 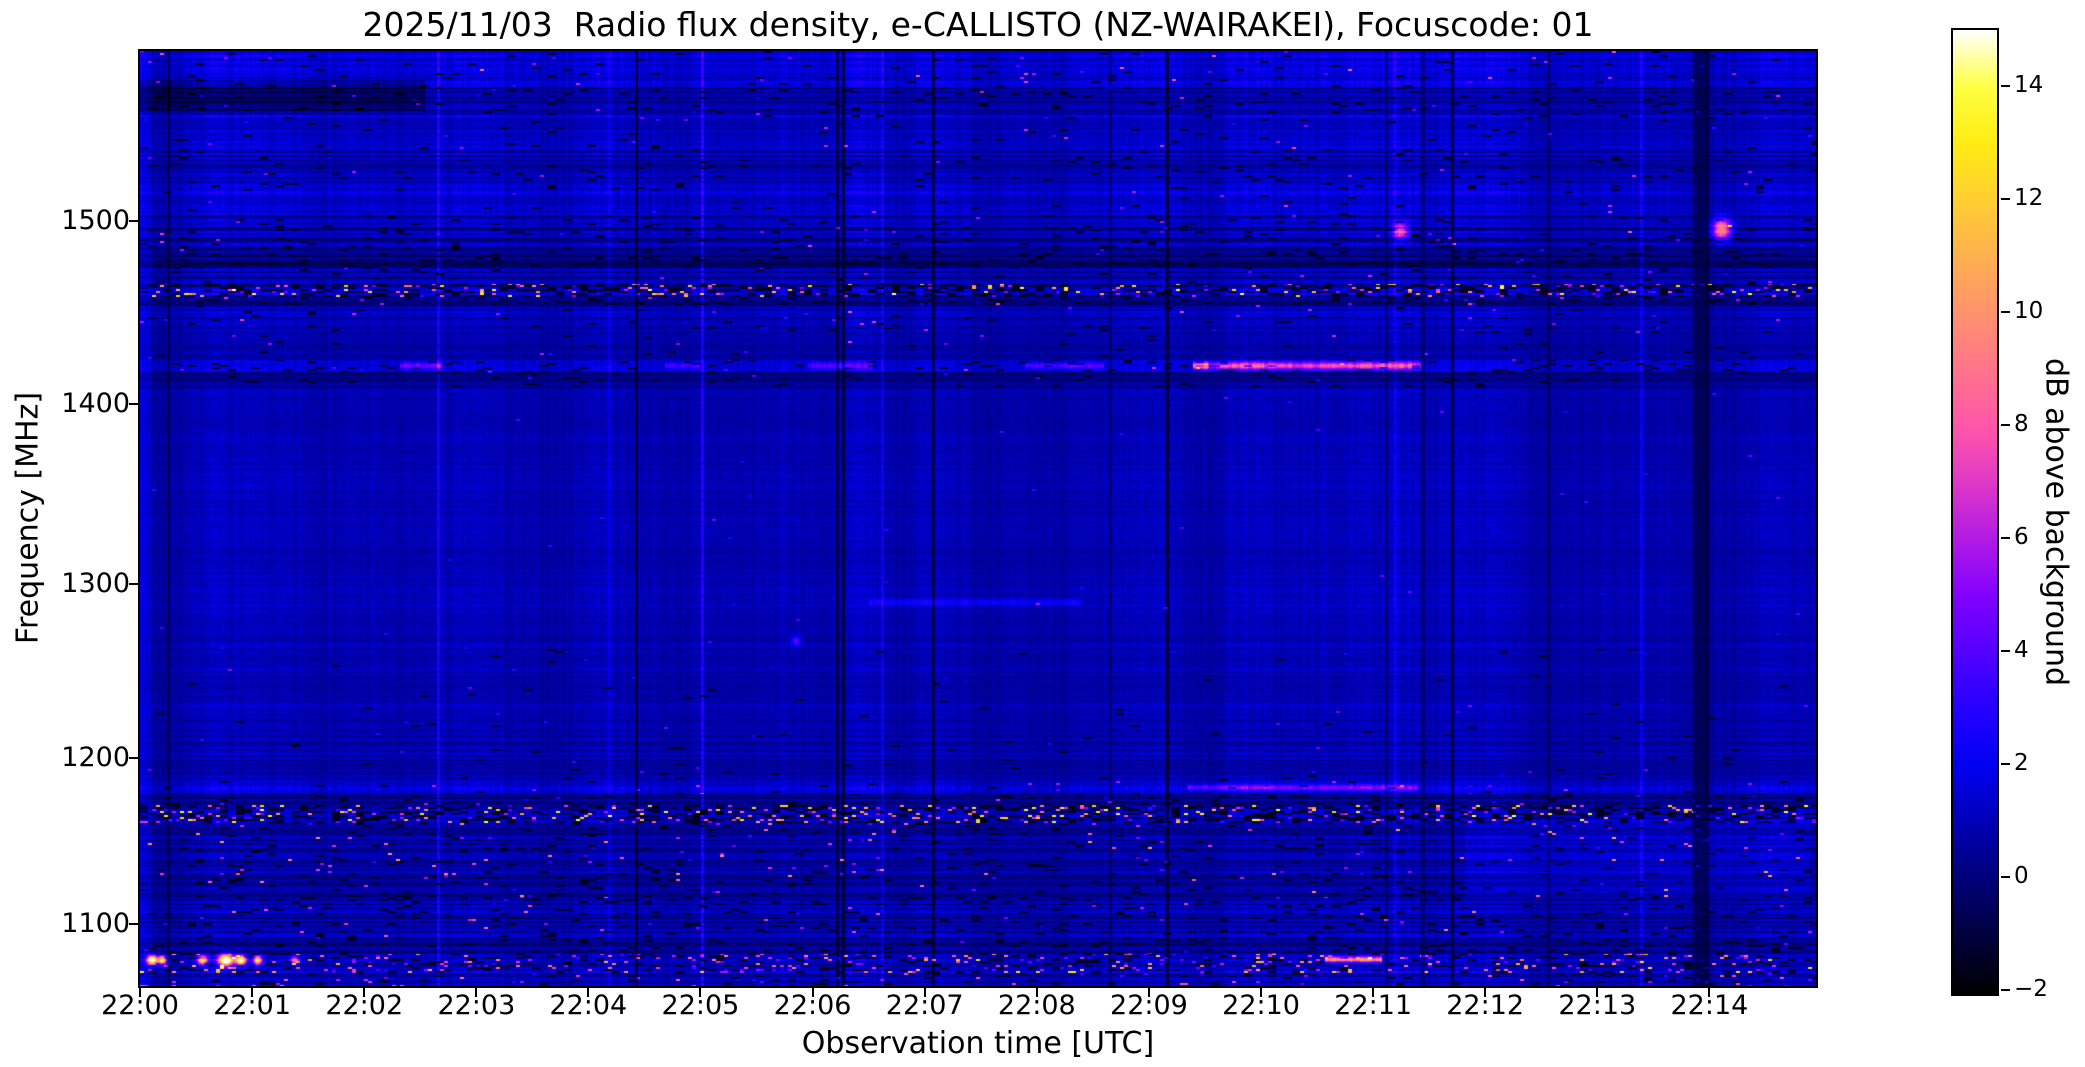 I want to click on y-tick-label: 1500, so click(x=95, y=220).